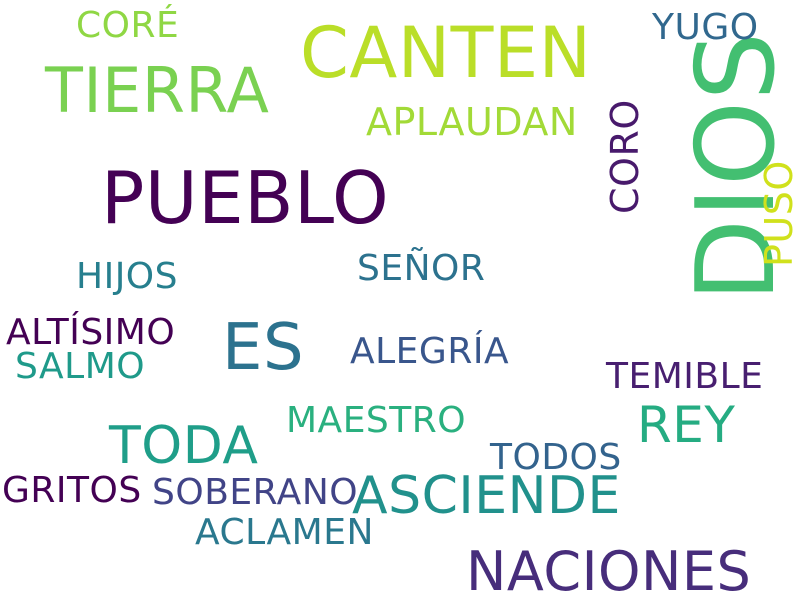 The image size is (800, 603). What do you see at coordinates (376, 420) in the screenshot?
I see `word-maestro: MAESTRO` at bounding box center [376, 420].